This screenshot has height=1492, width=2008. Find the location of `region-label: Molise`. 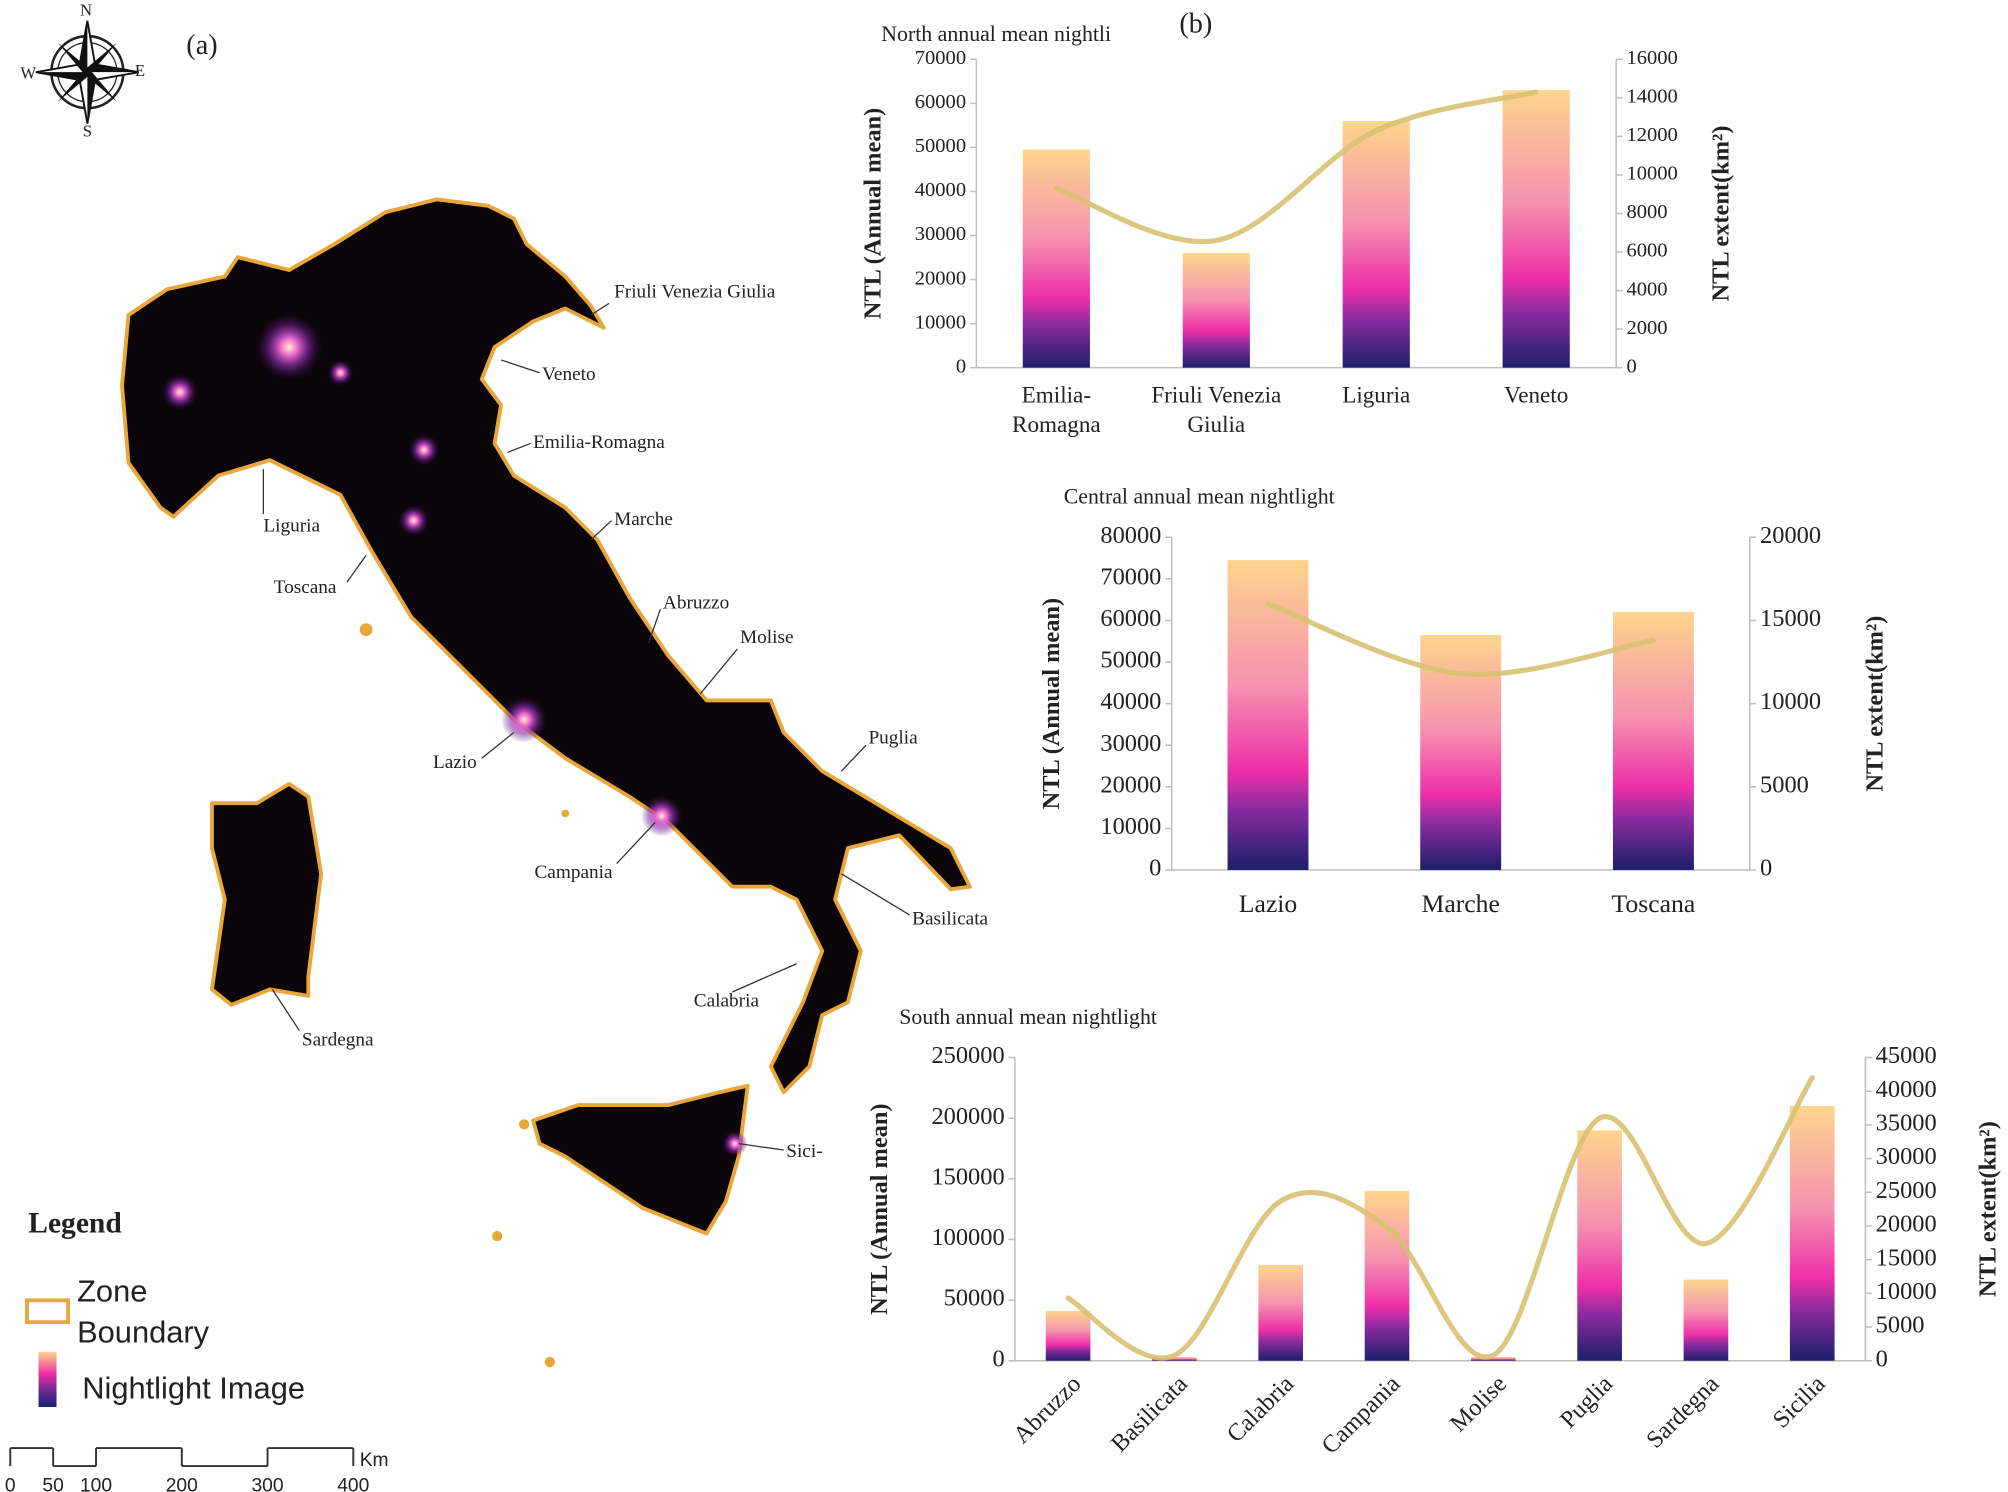

region-label: Molise is located at coordinates (767, 637).